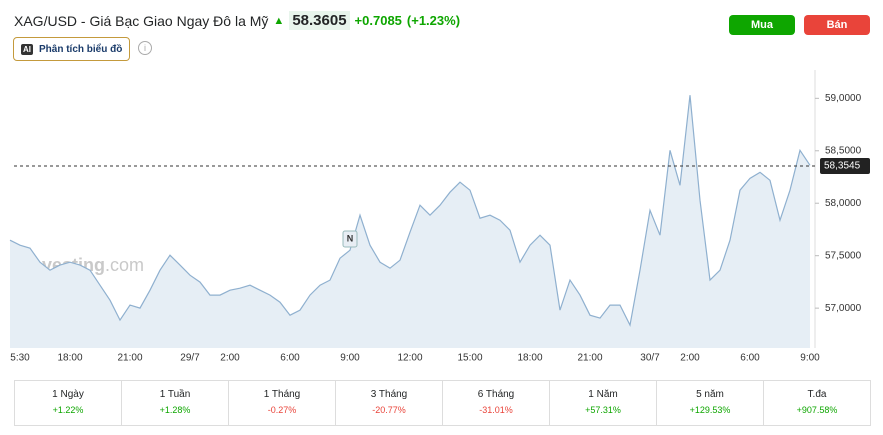  Describe the element at coordinates (81, 49) in the screenshot. I see `analysis-label: Phân tích biểu đồ` at that location.